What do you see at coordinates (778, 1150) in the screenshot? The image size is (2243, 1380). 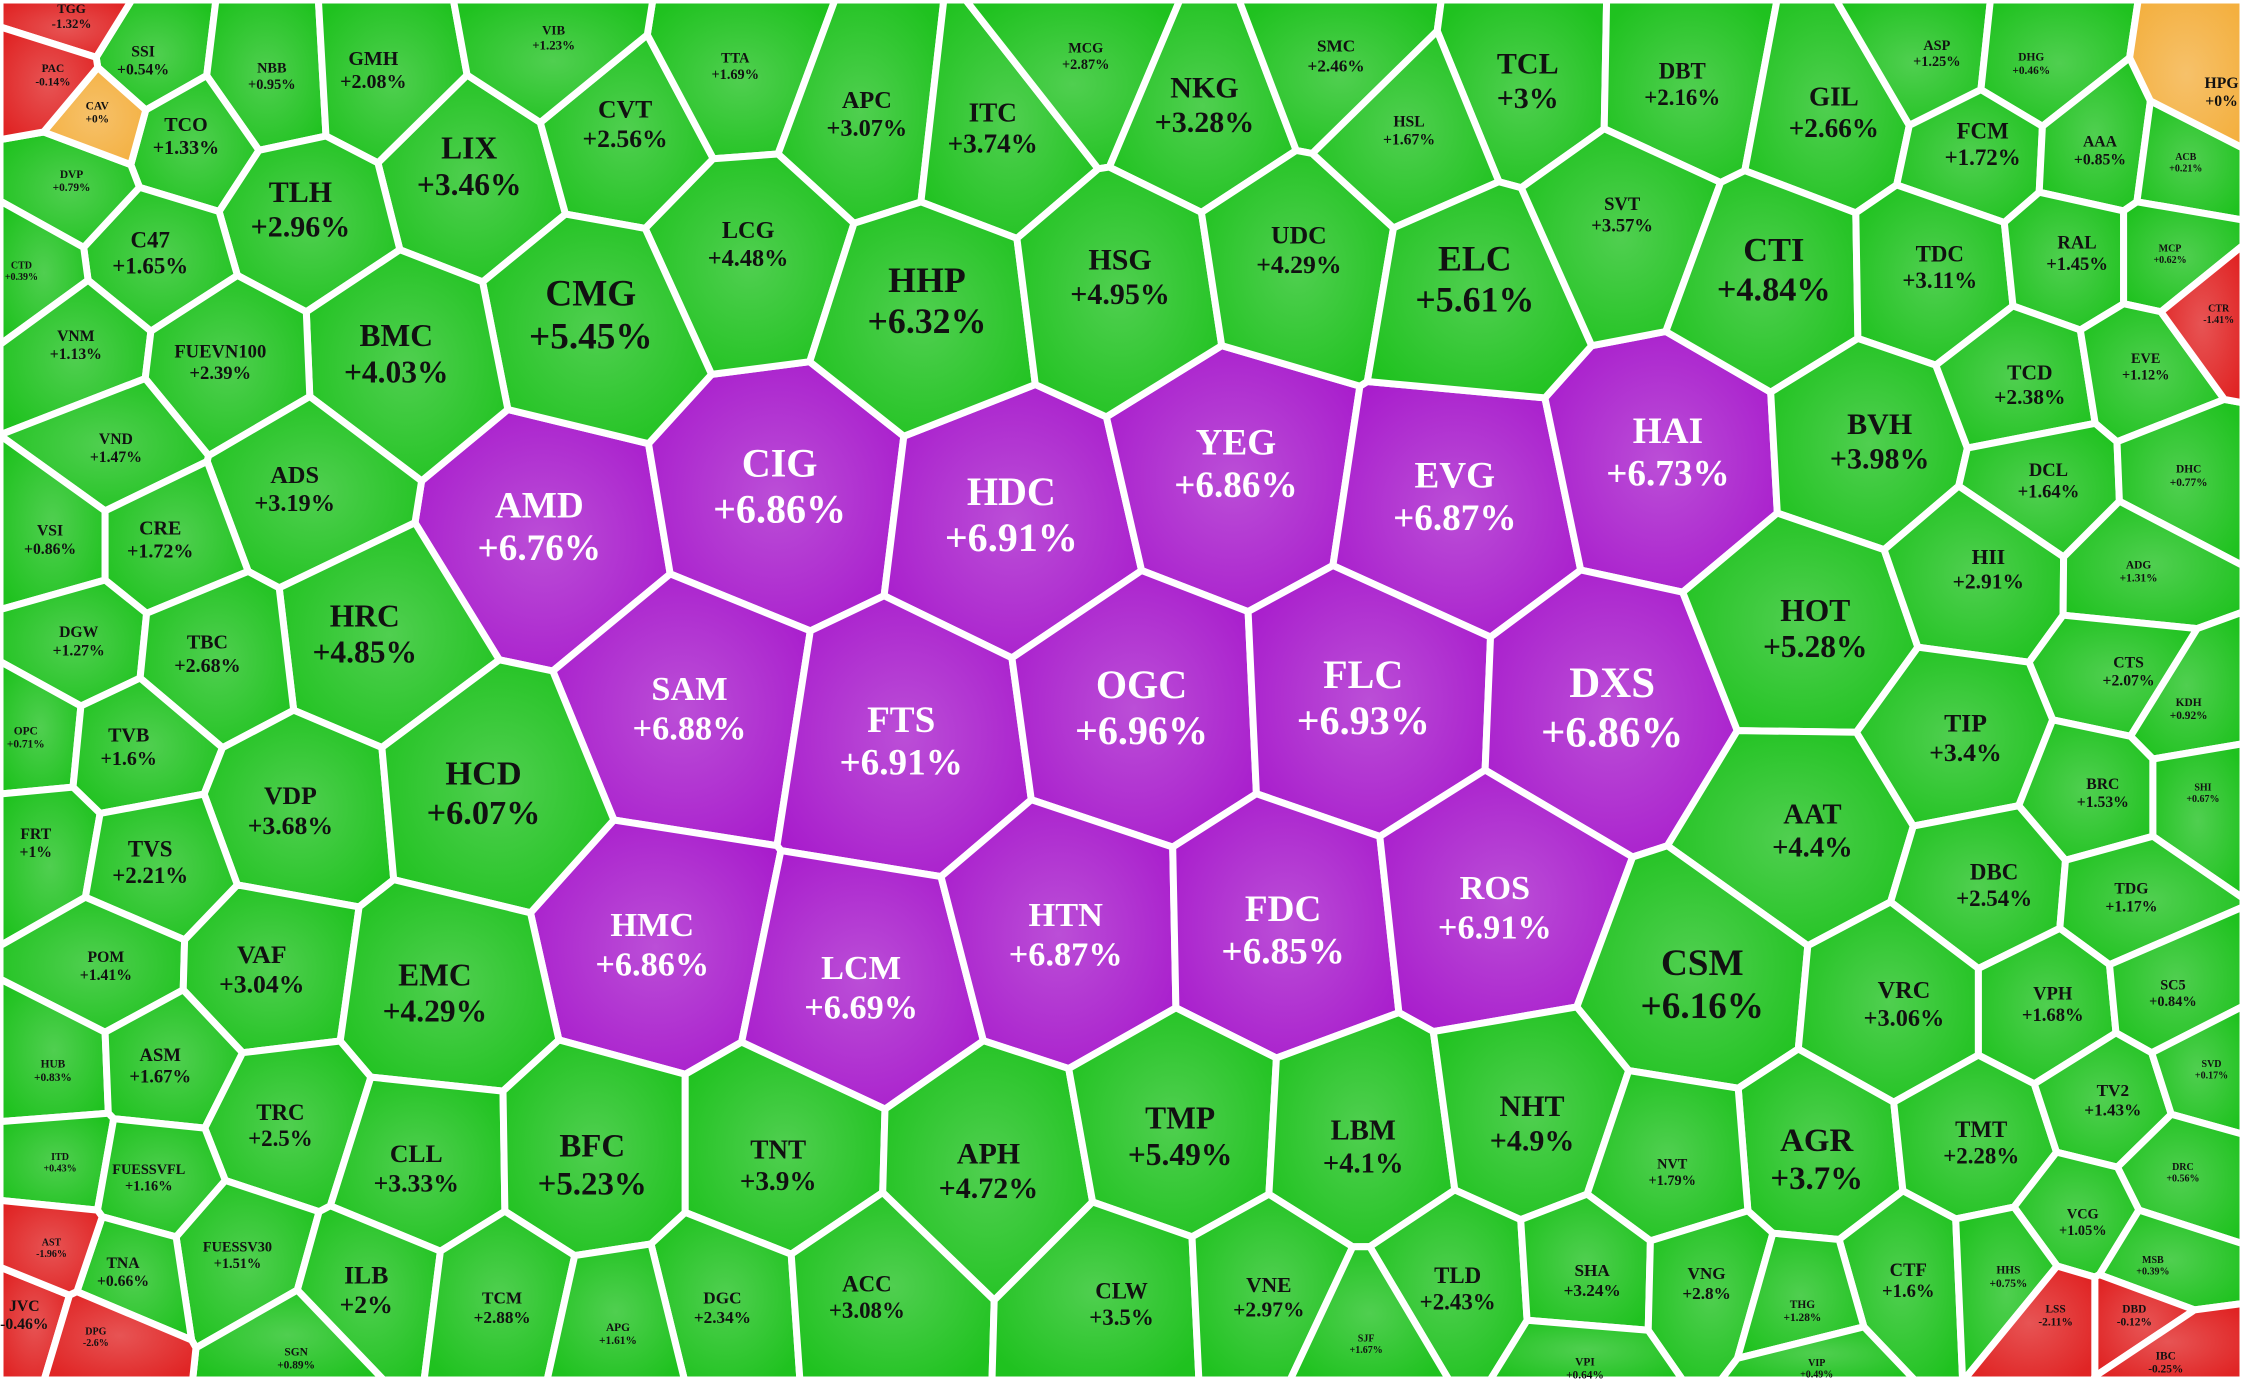 I see `ticker: TNT` at bounding box center [778, 1150].